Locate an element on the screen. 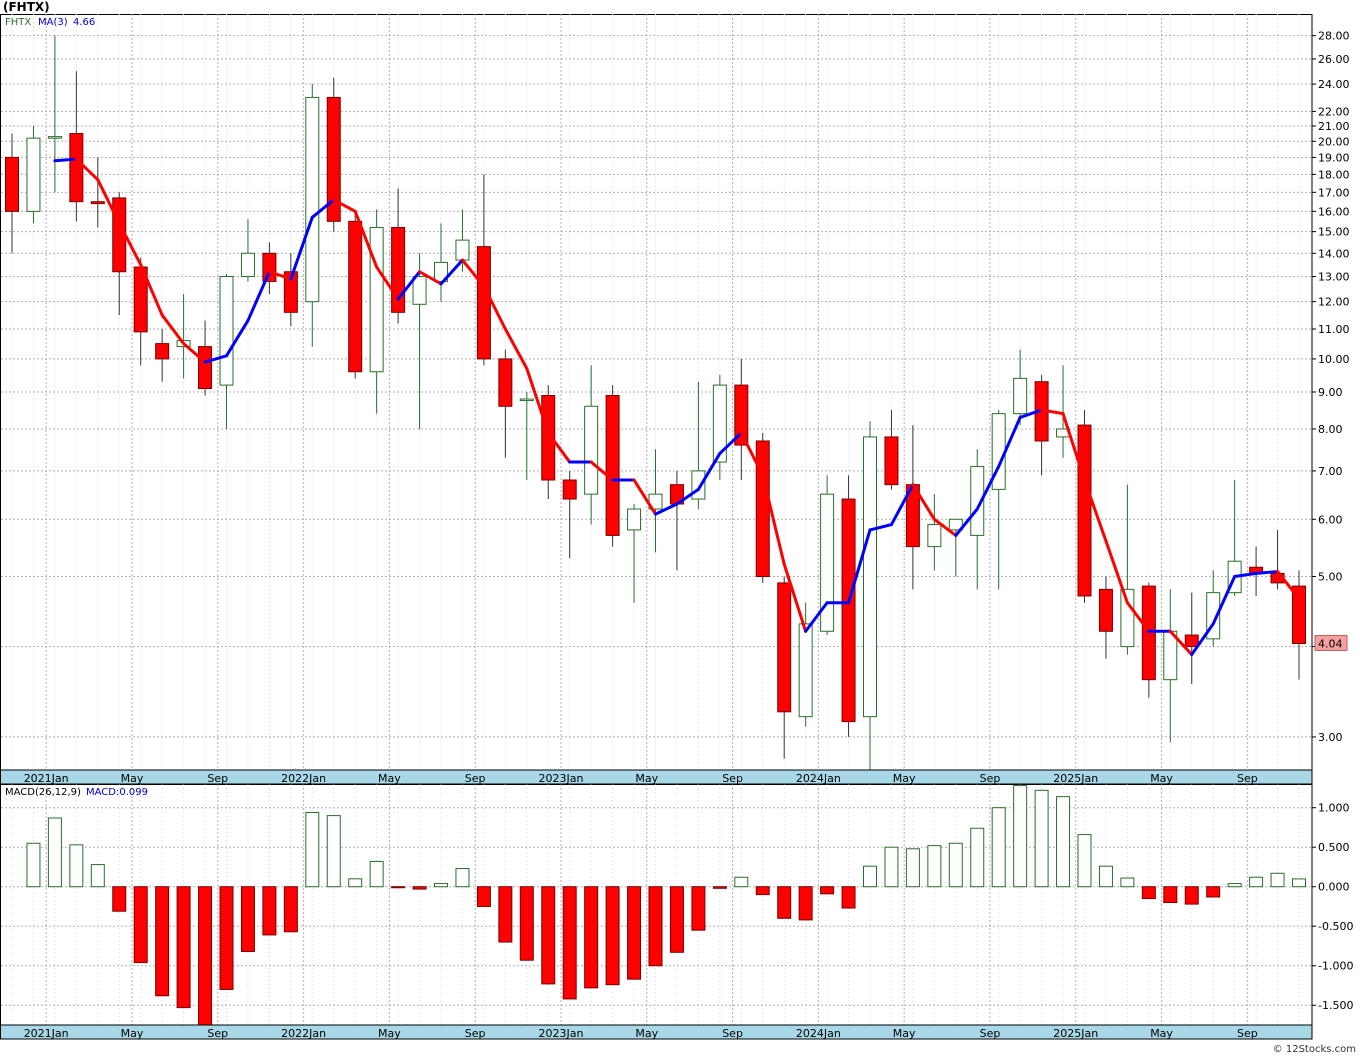 The image size is (1360, 1060). macd-y-tick-label: 1.000 is located at coordinates (1334, 808).